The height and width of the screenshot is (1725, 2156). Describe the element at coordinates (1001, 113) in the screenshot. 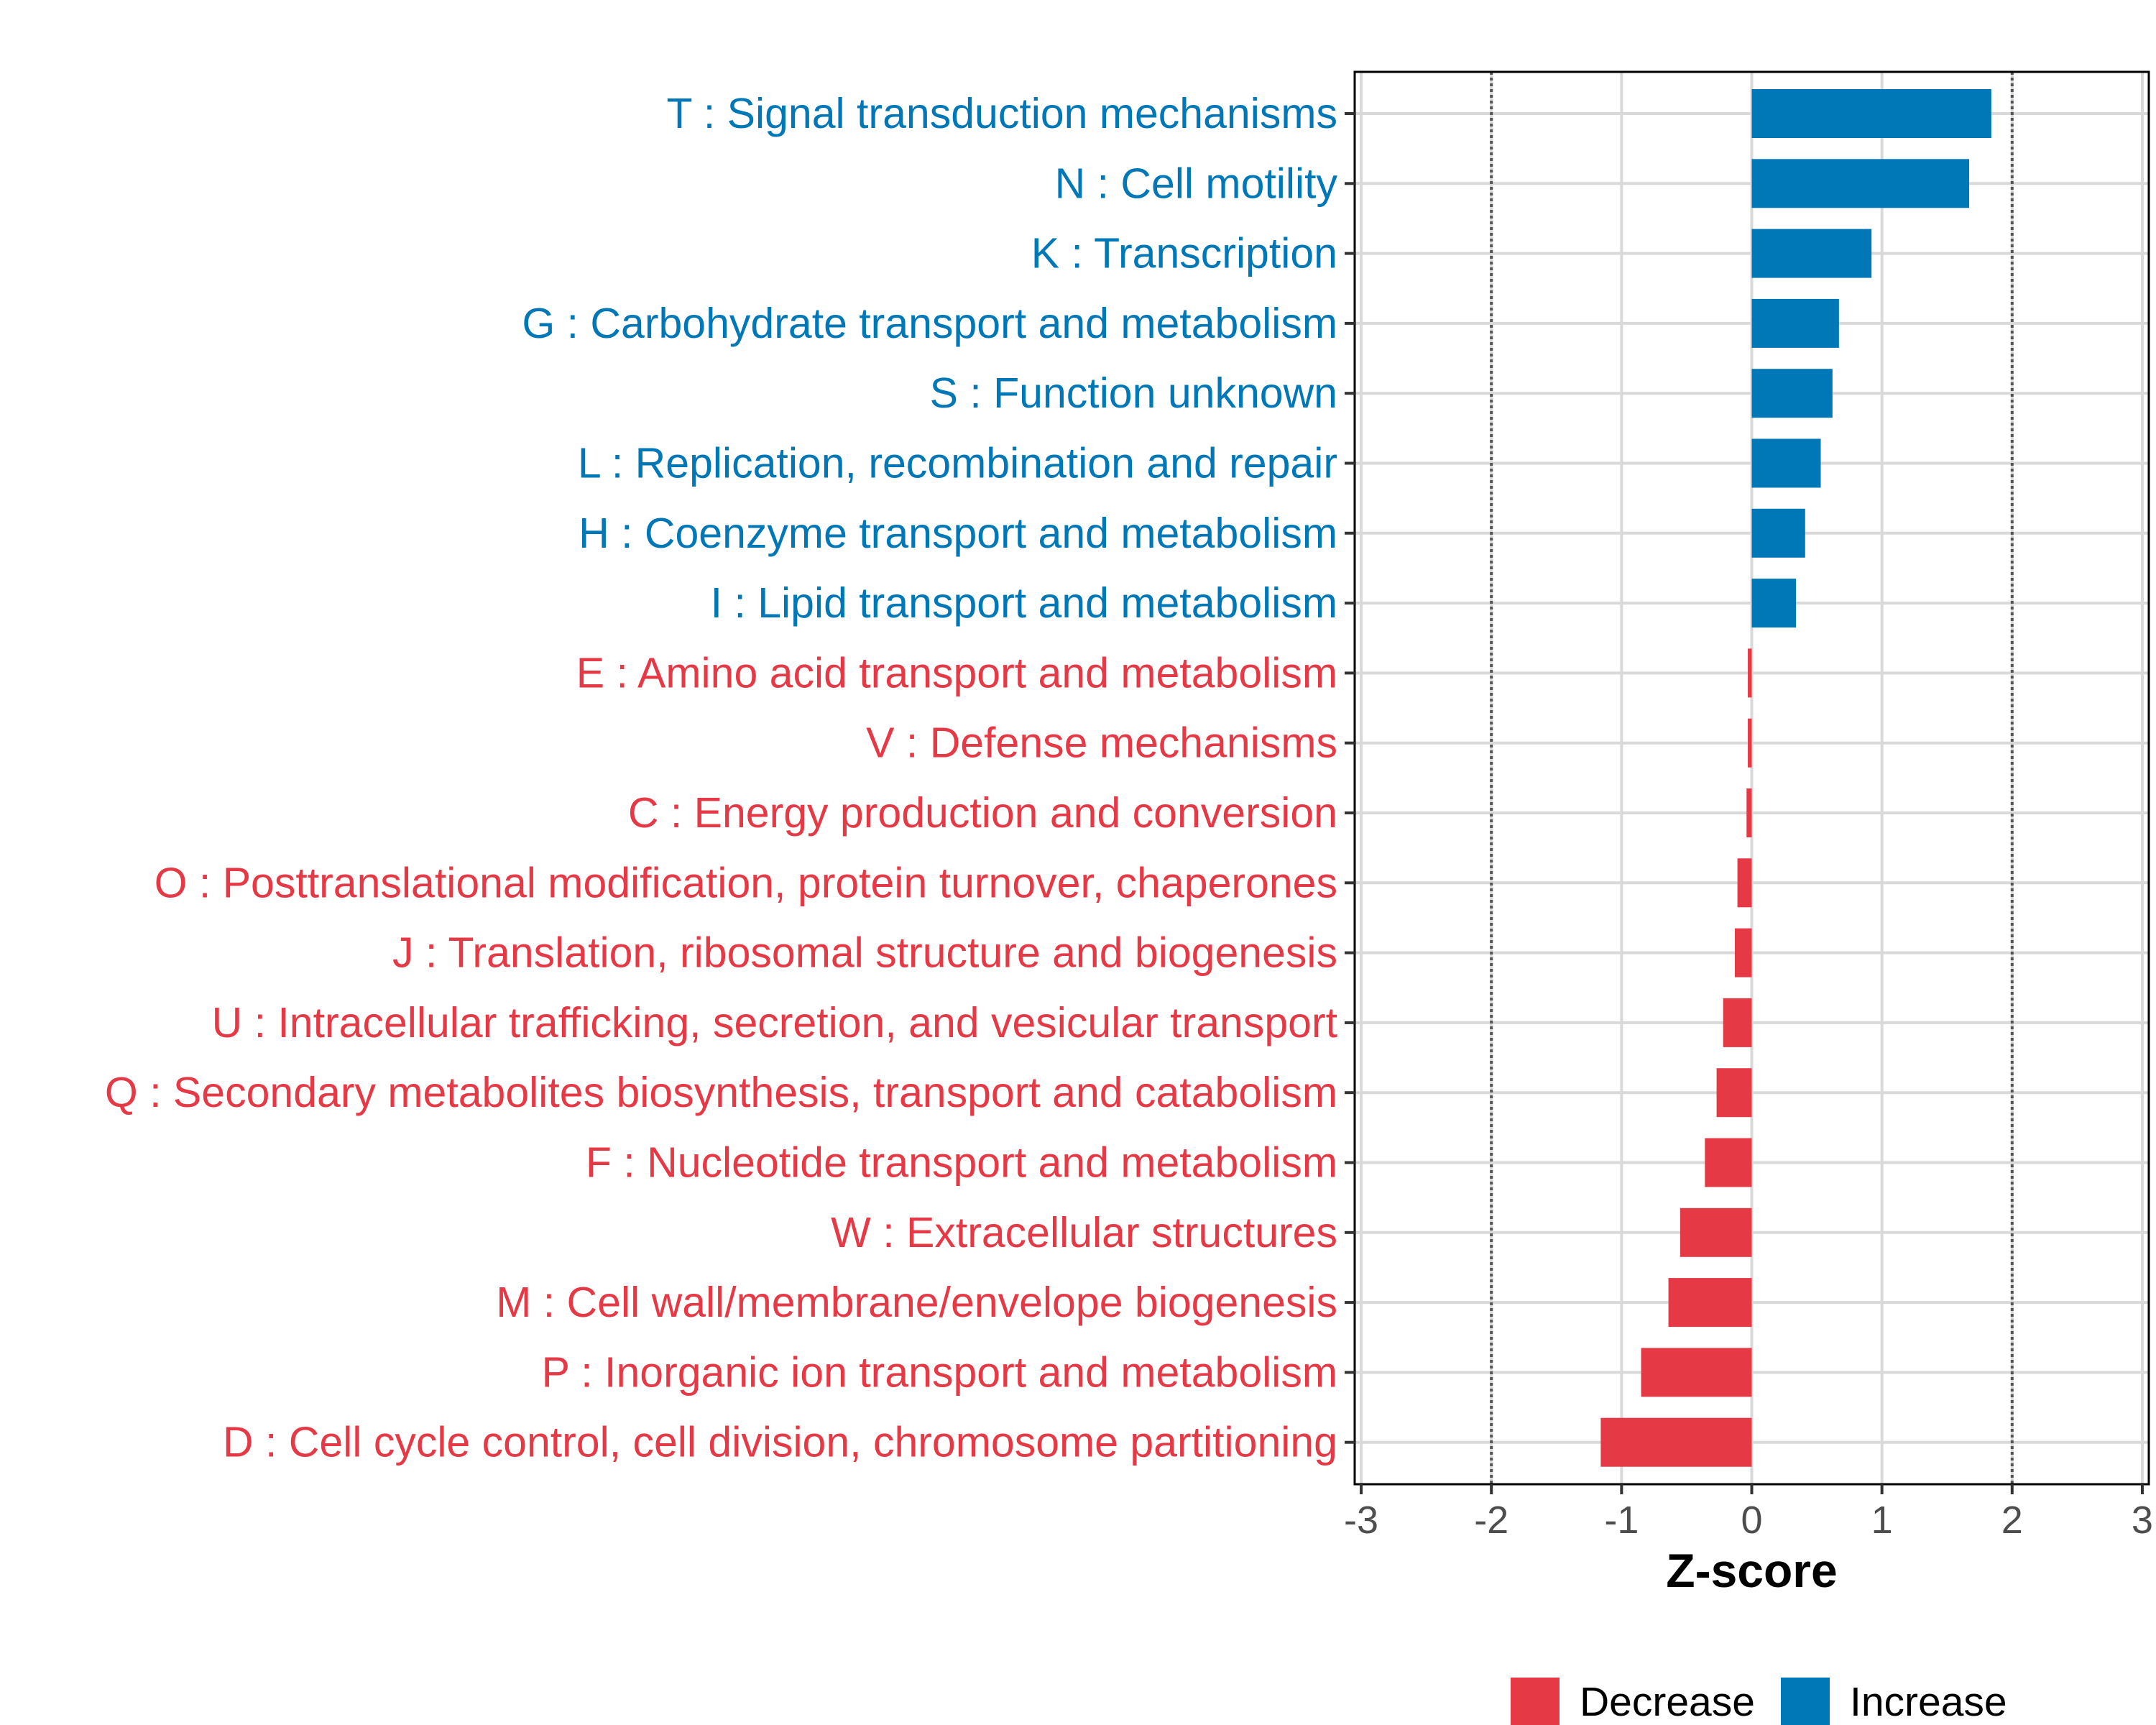

I see `y-tick-label: T : Signal transduction mechanisms` at that location.